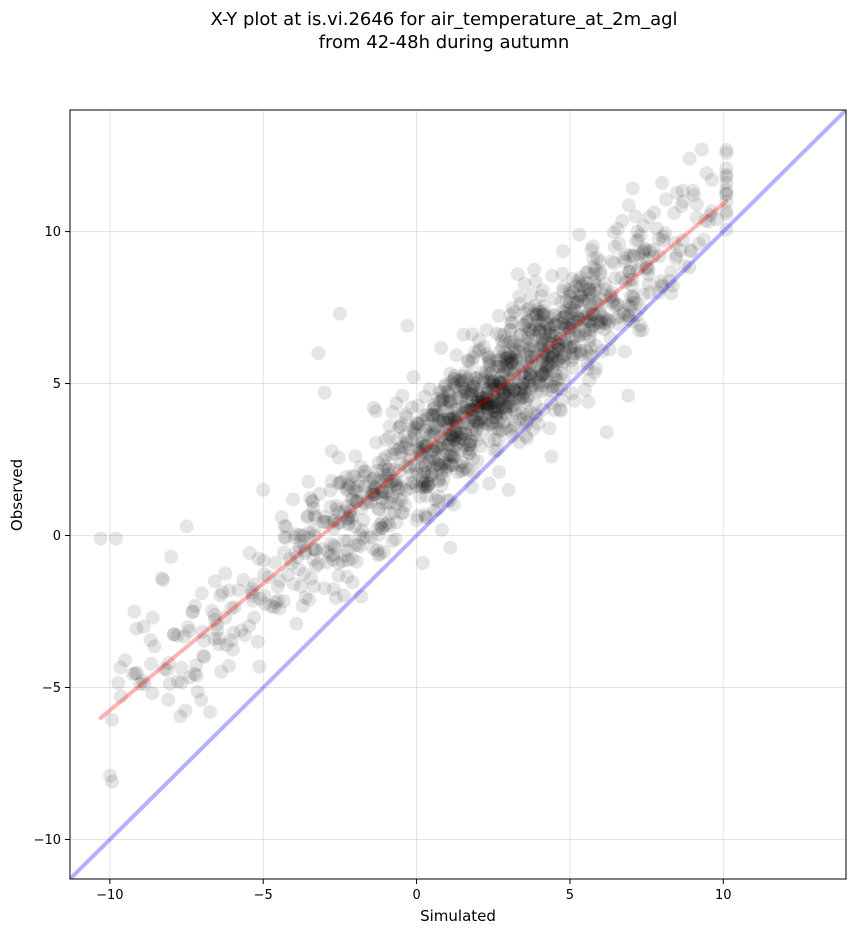 This screenshot has height=934, width=854. Describe the element at coordinates (17, 495) in the screenshot. I see `y-axis-label: Observed` at that location.